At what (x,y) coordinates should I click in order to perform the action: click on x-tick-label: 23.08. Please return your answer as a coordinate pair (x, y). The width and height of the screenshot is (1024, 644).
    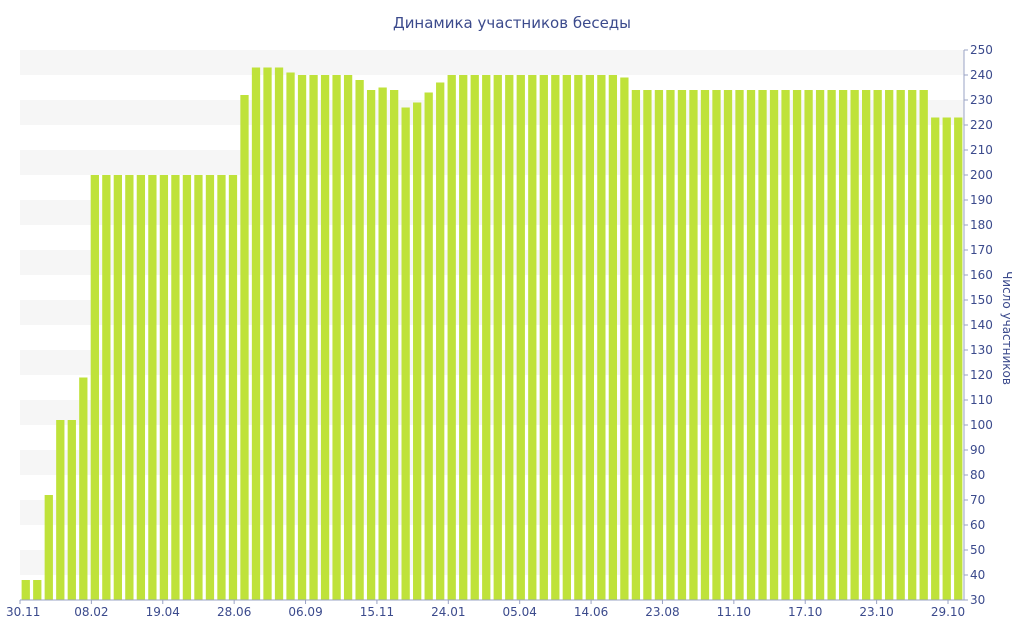
    Looking at the image, I should click on (662, 612).